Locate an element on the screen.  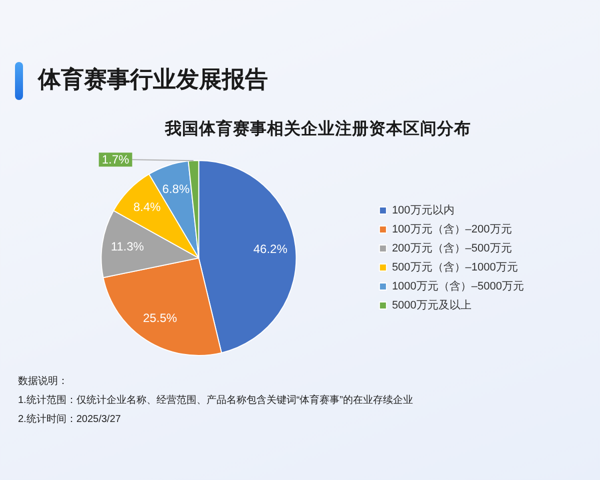
legend-label: 500万元（含）–1000万元 is located at coordinates (455, 267).